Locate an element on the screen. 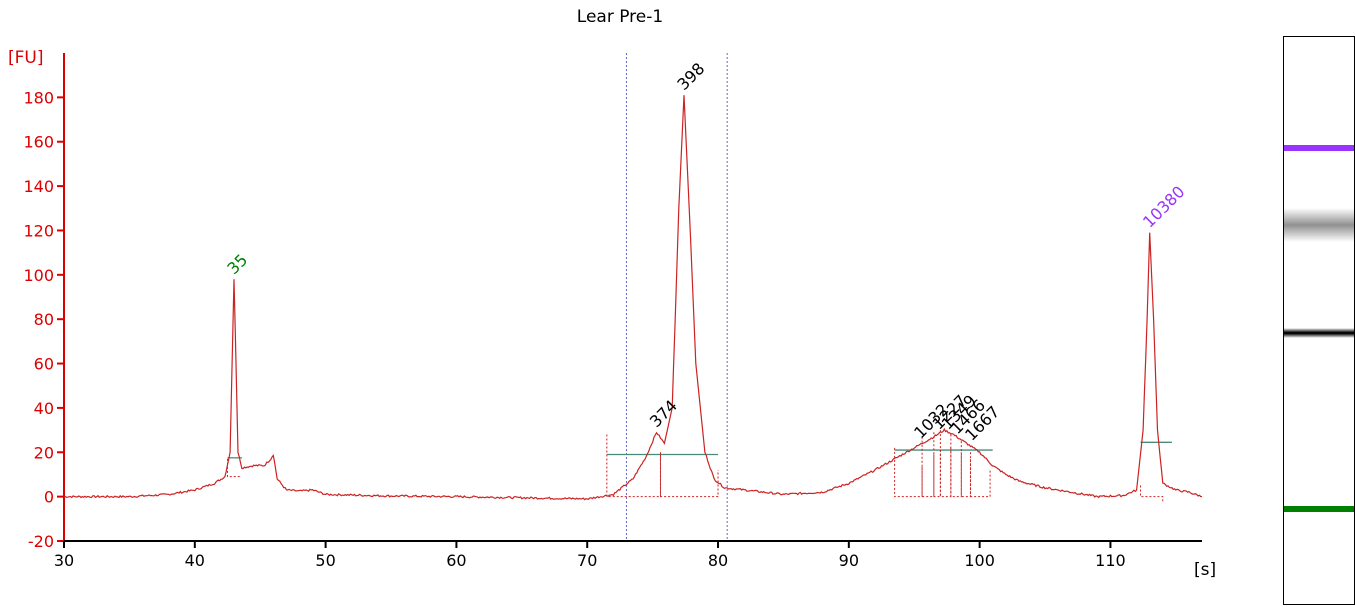 This screenshot has width=1355, height=607. y-tick-label: 40 is located at coordinates (44, 408).